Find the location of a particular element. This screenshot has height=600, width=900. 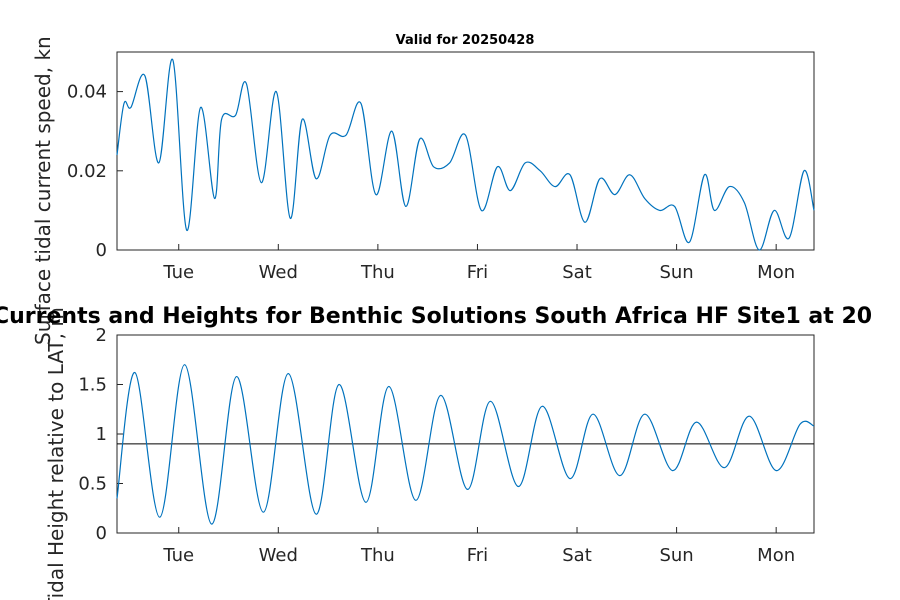

bottom-x-tick-label: Tue is located at coordinates (178, 555).